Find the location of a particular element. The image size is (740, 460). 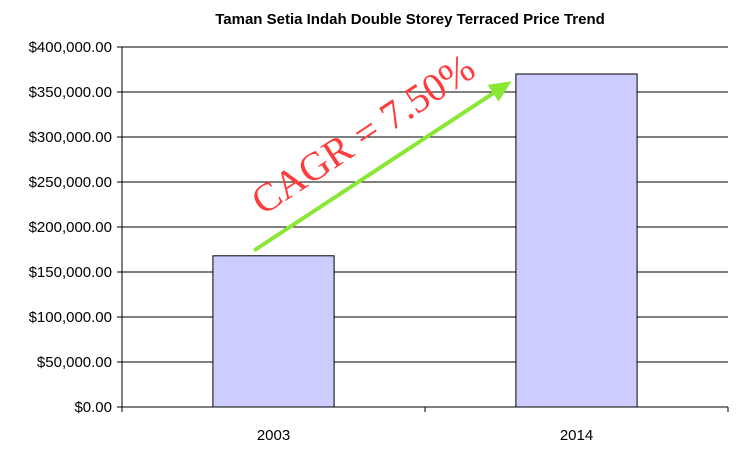

y-tick-label: $300,000.00 is located at coordinates (70, 137).